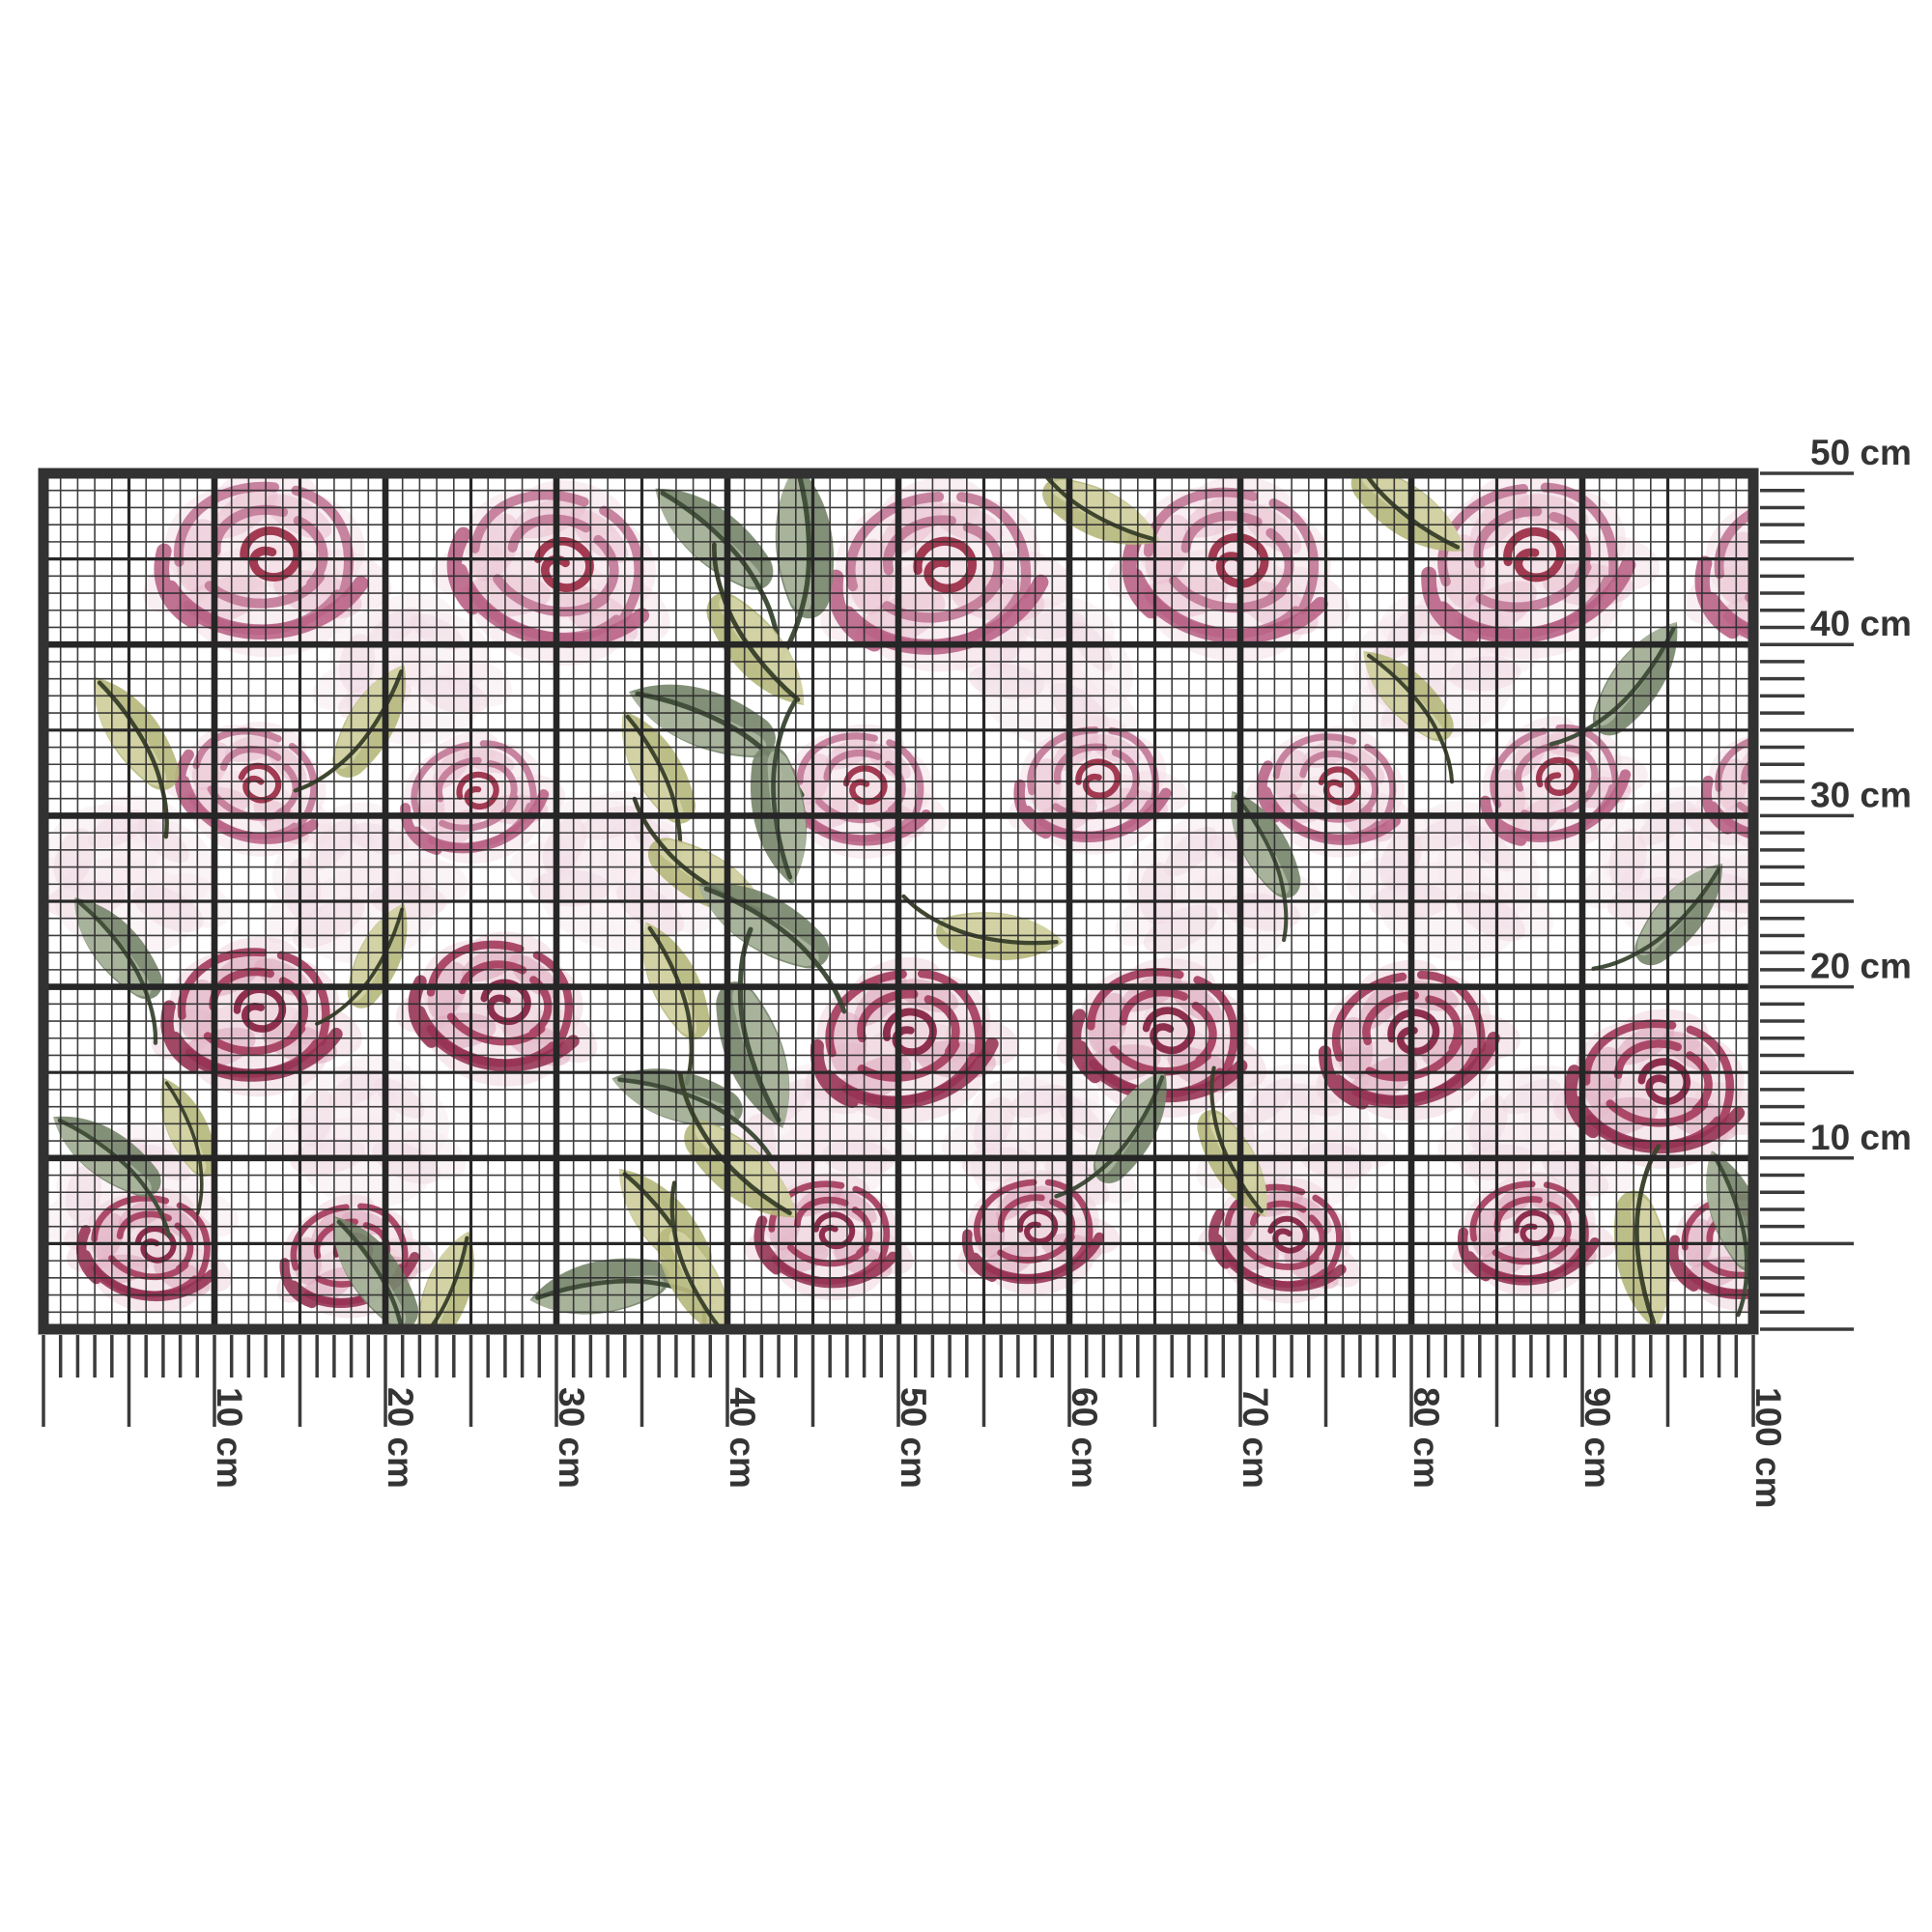 Image resolution: width=1932 pixels, height=1932 pixels. What do you see at coordinates (229, 1438) in the screenshot?
I see `bottom-ruler-label-10: 10 cm` at bounding box center [229, 1438].